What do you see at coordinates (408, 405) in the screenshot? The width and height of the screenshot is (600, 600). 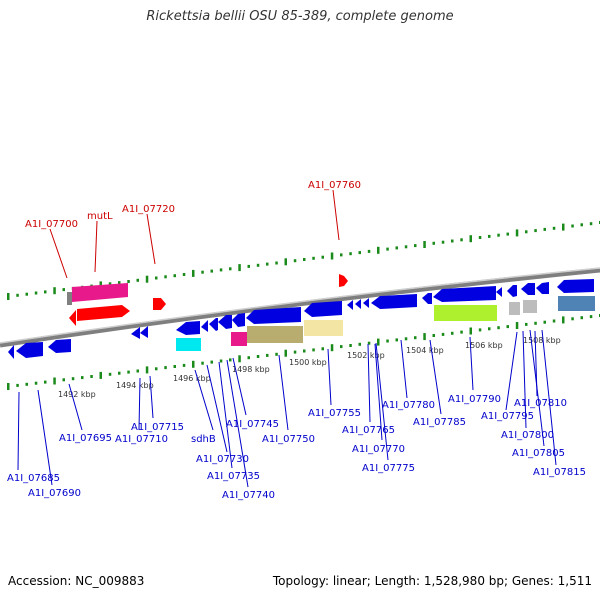 I see `gene-label-bottom: A1I_07780` at bounding box center [408, 405].